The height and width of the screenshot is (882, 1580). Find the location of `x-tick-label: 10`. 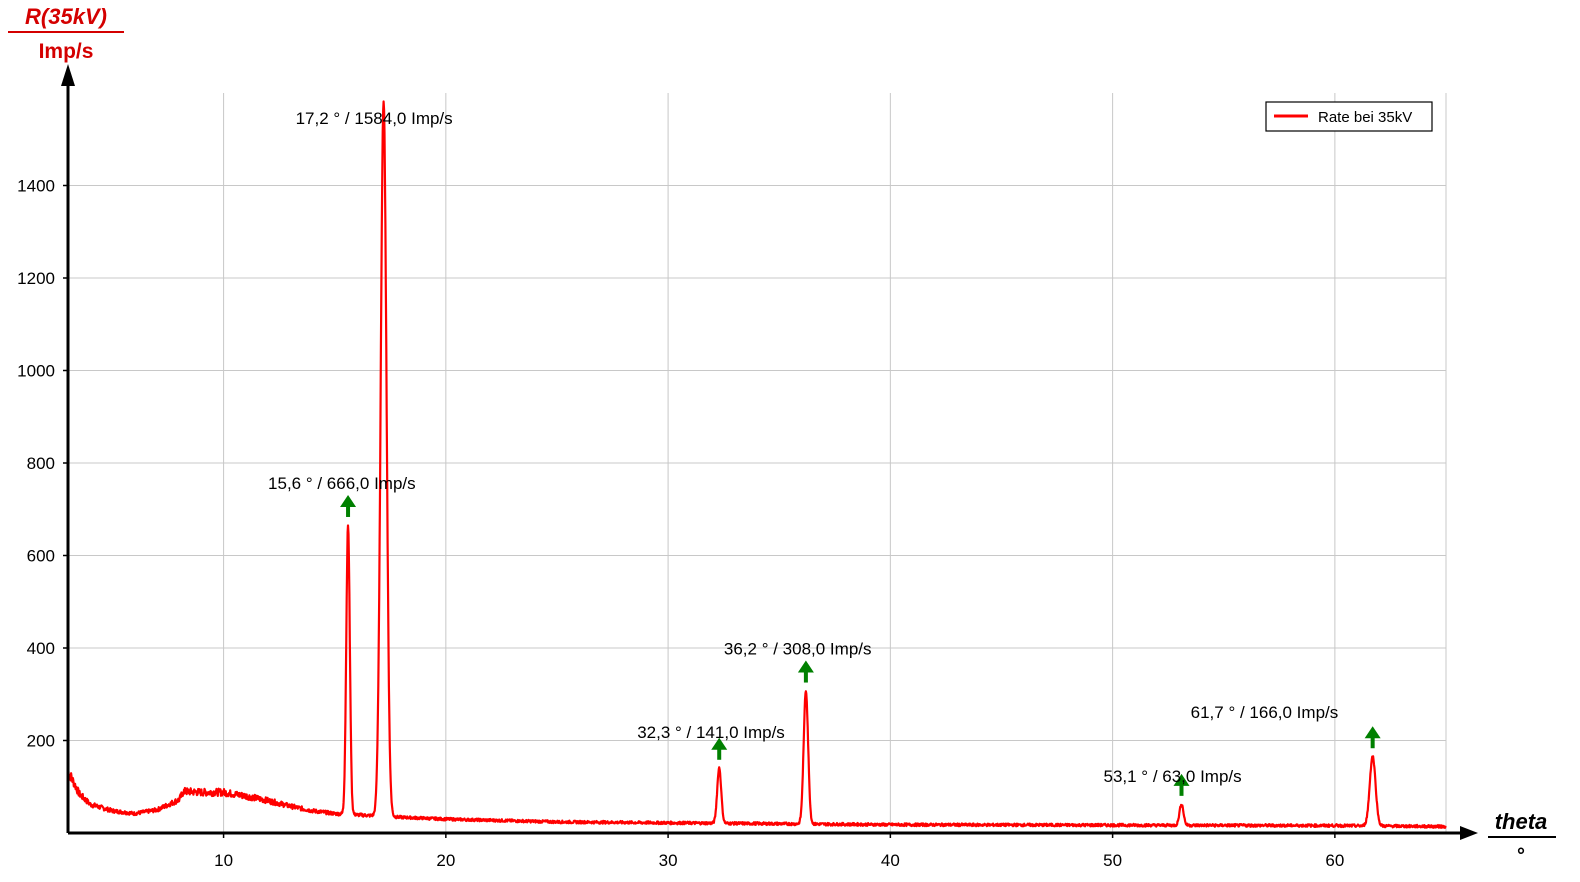

x-tick-label: 10 is located at coordinates (223, 860).